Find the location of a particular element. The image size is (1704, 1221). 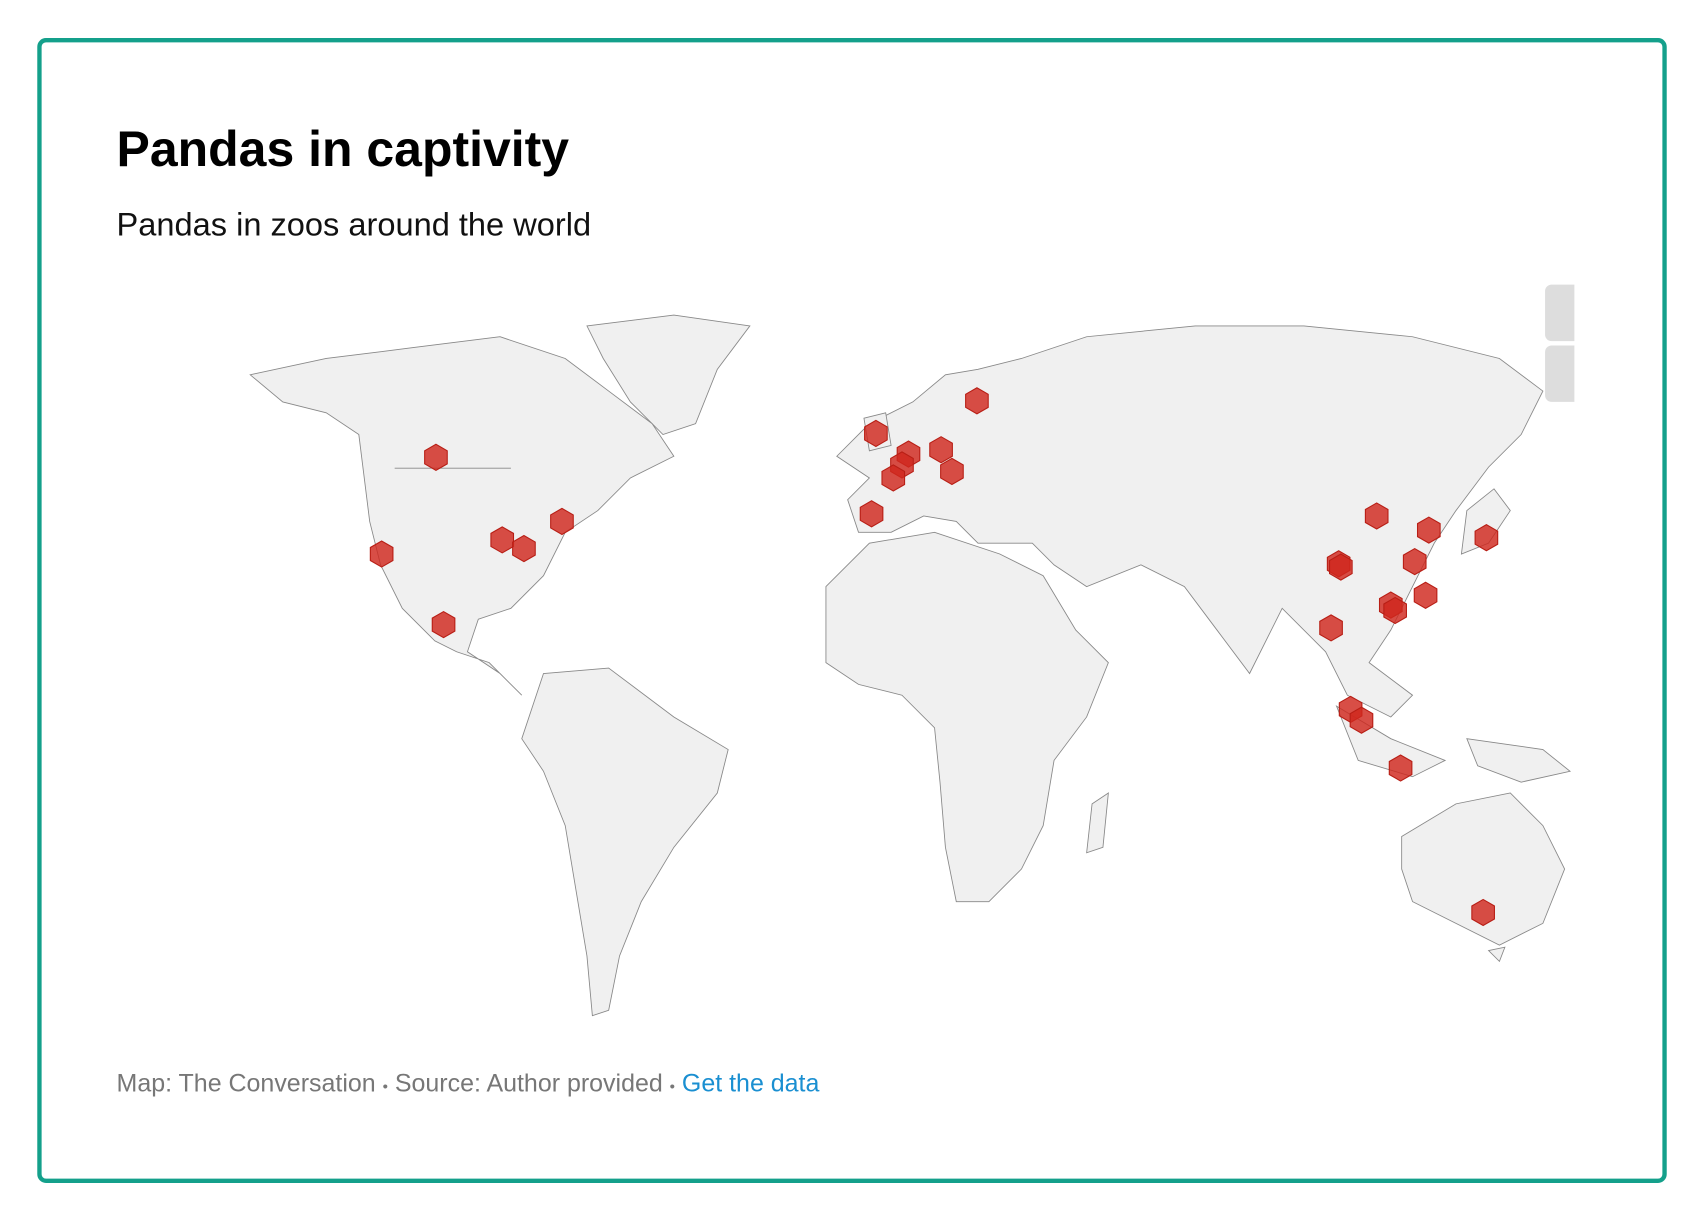

credit: Map: The Conversation is located at coordinates (246, 1084).